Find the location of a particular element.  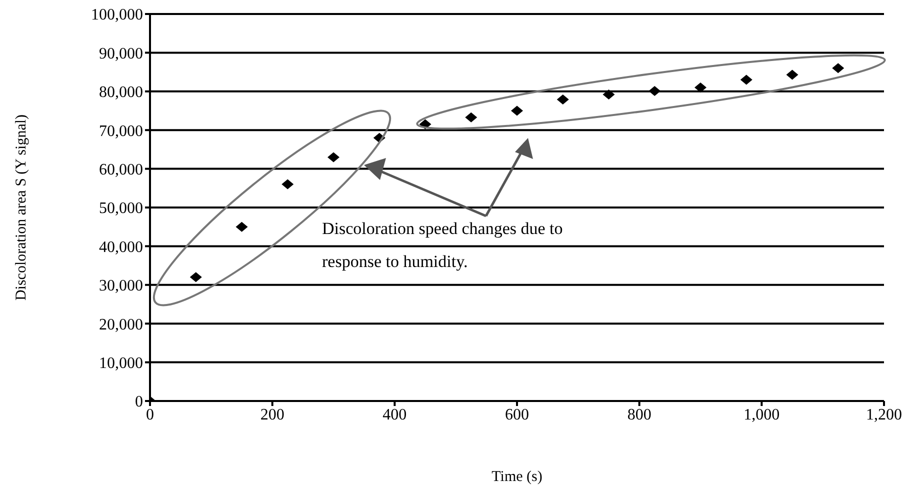

y-tick-label: 0 is located at coordinates (139, 402).